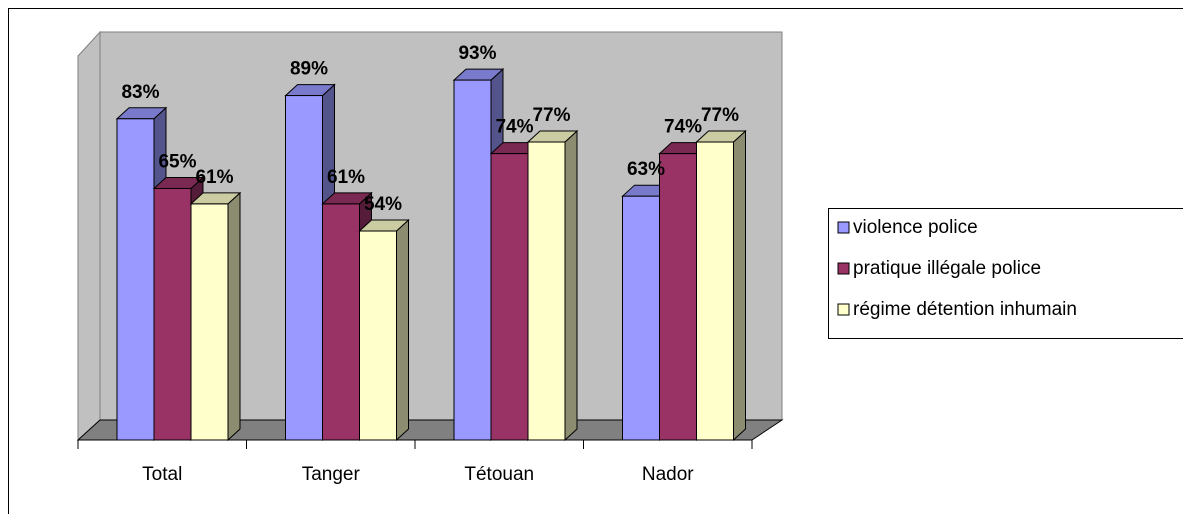 This screenshot has width=1183, height=519. I want to click on x-tick-label: Nador, so click(668, 474).